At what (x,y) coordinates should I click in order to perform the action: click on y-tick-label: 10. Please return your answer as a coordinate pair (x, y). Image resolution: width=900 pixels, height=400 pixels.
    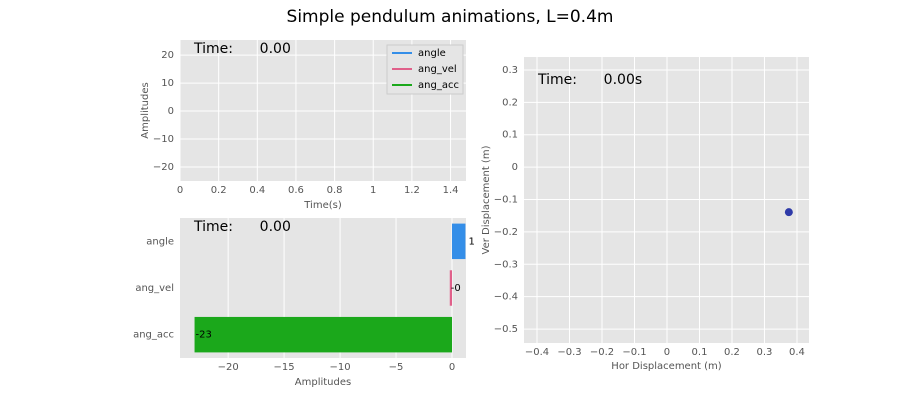
    Looking at the image, I should click on (167, 83).